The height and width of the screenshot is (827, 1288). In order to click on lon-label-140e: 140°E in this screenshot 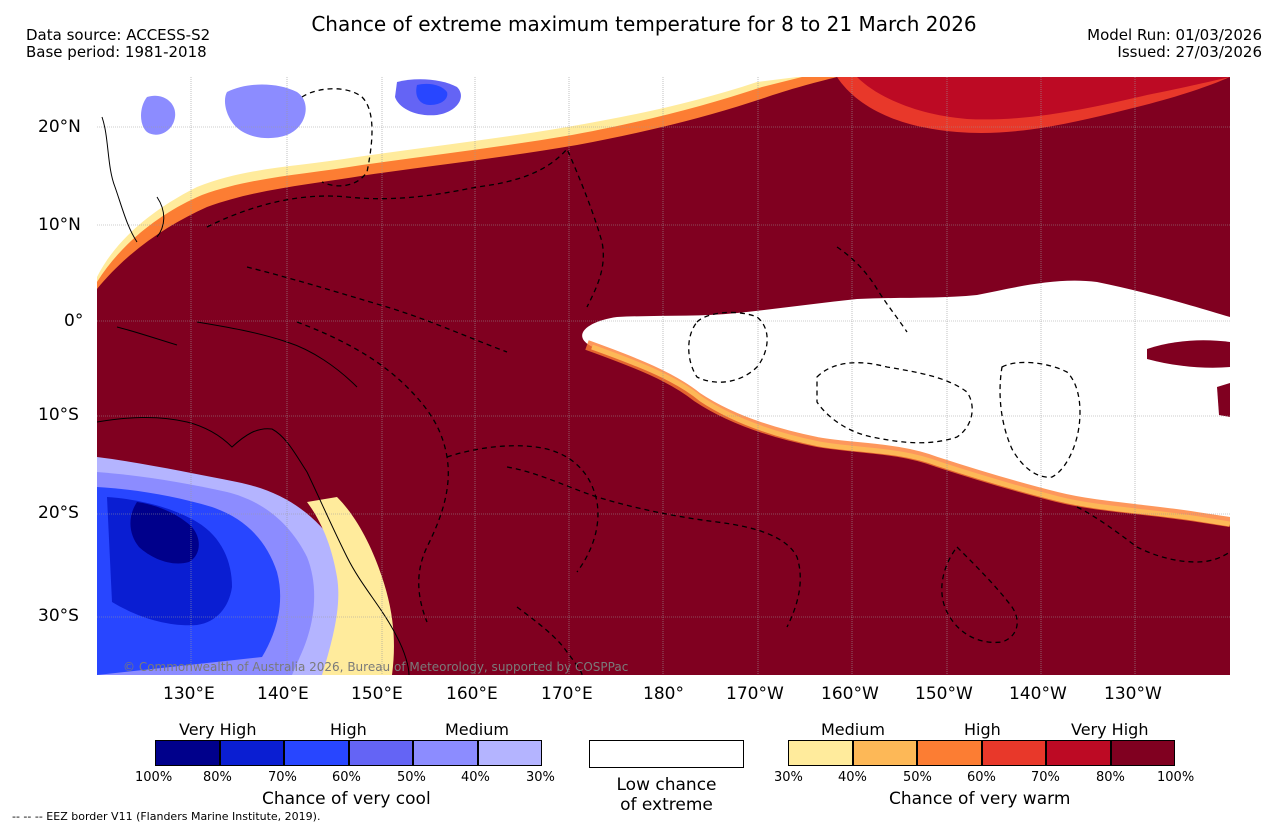, I will do `click(283, 694)`.